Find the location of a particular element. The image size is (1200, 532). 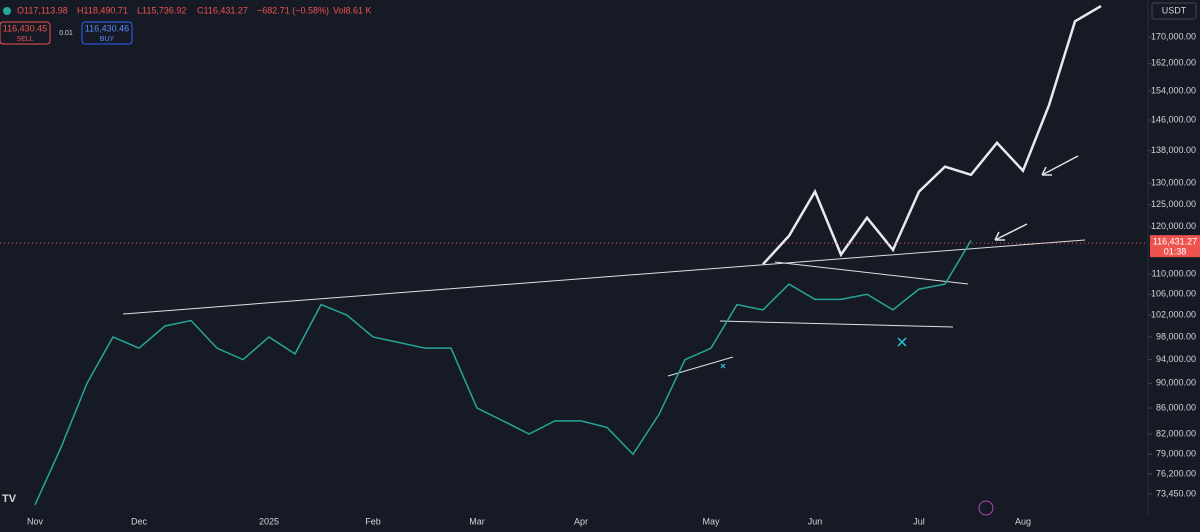

y-tick-label: 79,000.00 is located at coordinates (1176, 454).